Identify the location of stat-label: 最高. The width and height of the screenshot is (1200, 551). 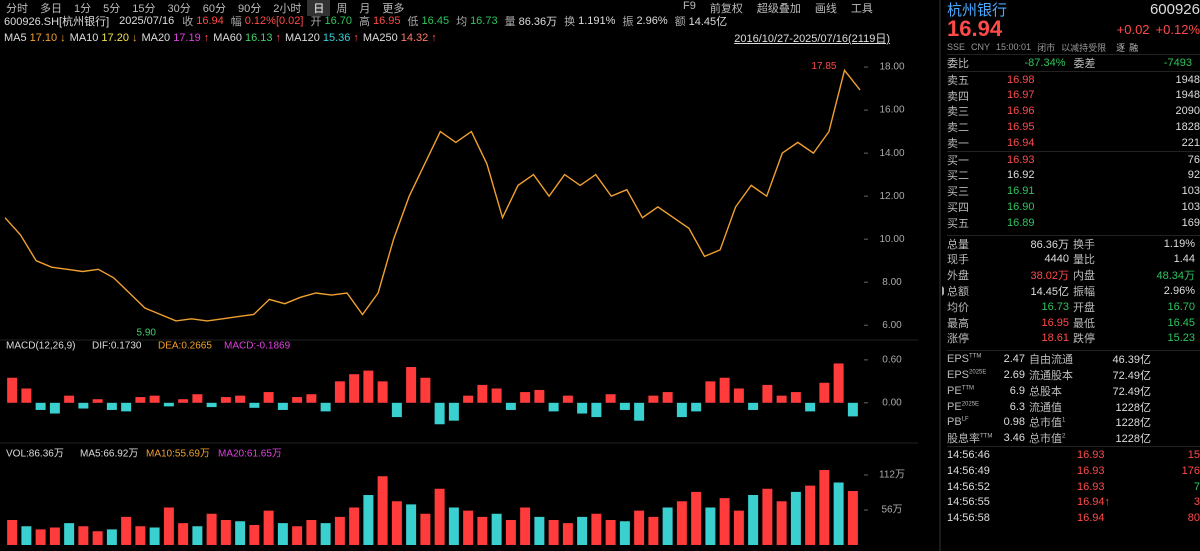
(958, 323).